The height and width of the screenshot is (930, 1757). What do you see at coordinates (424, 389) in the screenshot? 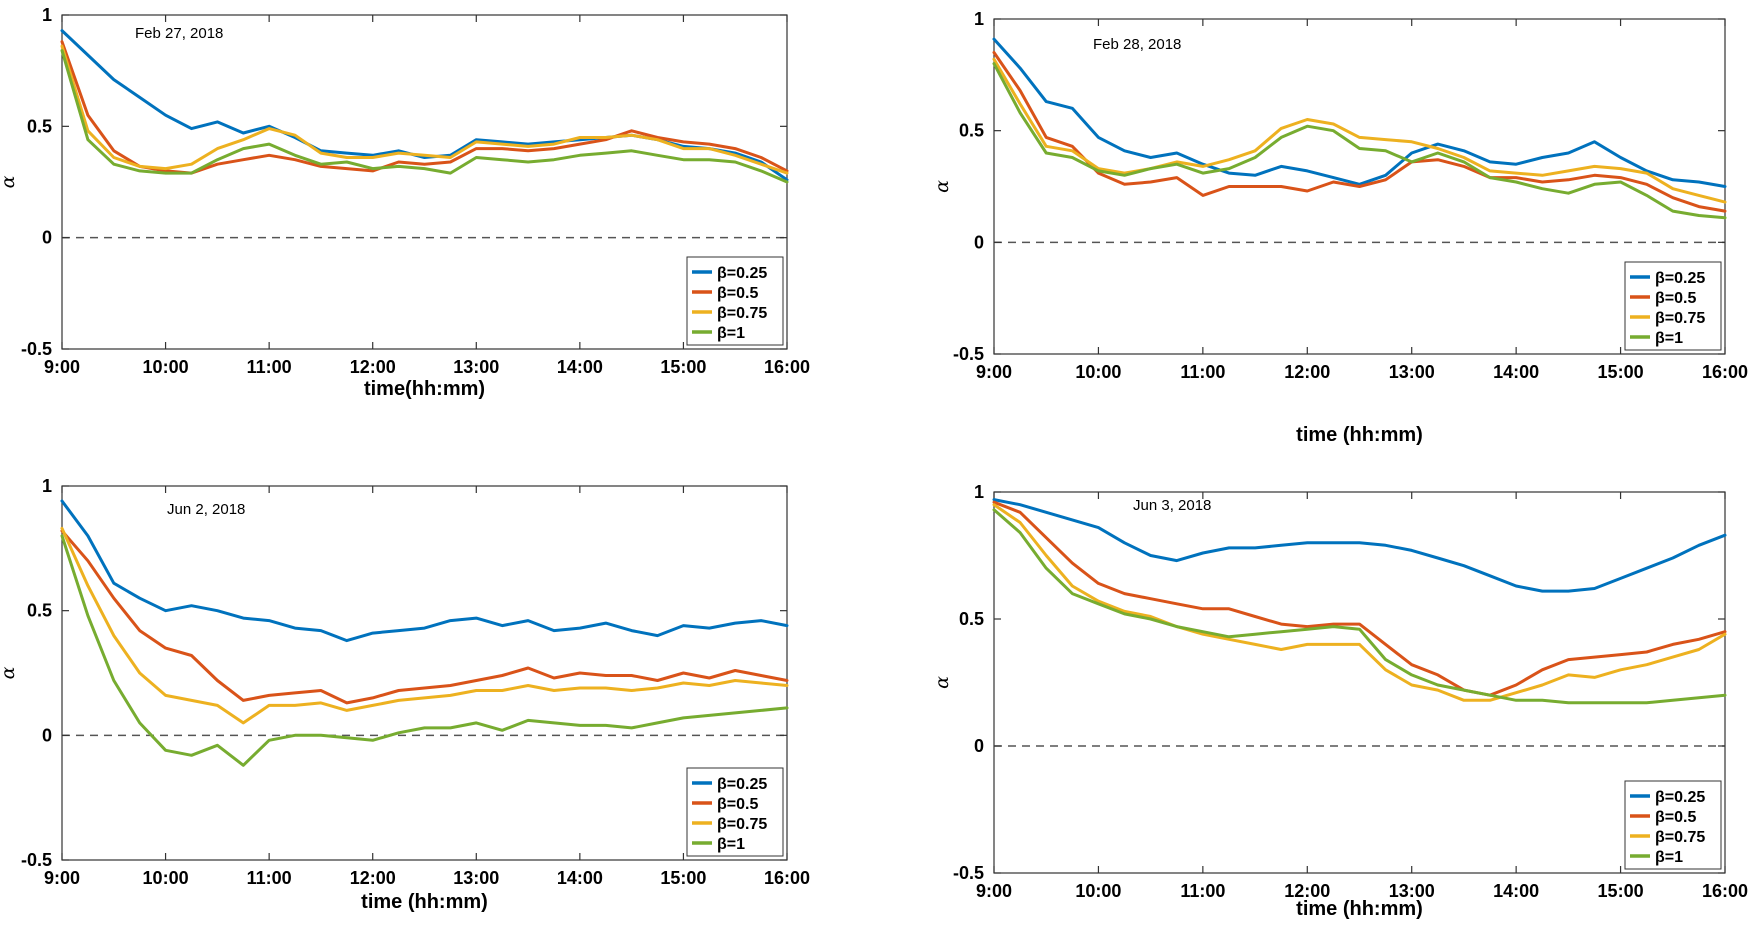
I see `x-axis-title: time(hh:mm)` at bounding box center [424, 389].